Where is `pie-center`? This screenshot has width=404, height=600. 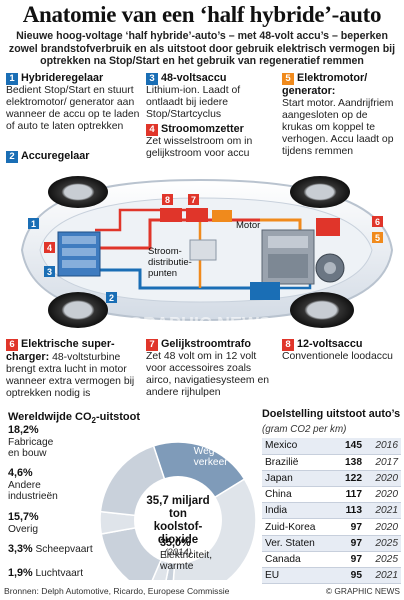 pie-center is located at coordinates (178, 520).